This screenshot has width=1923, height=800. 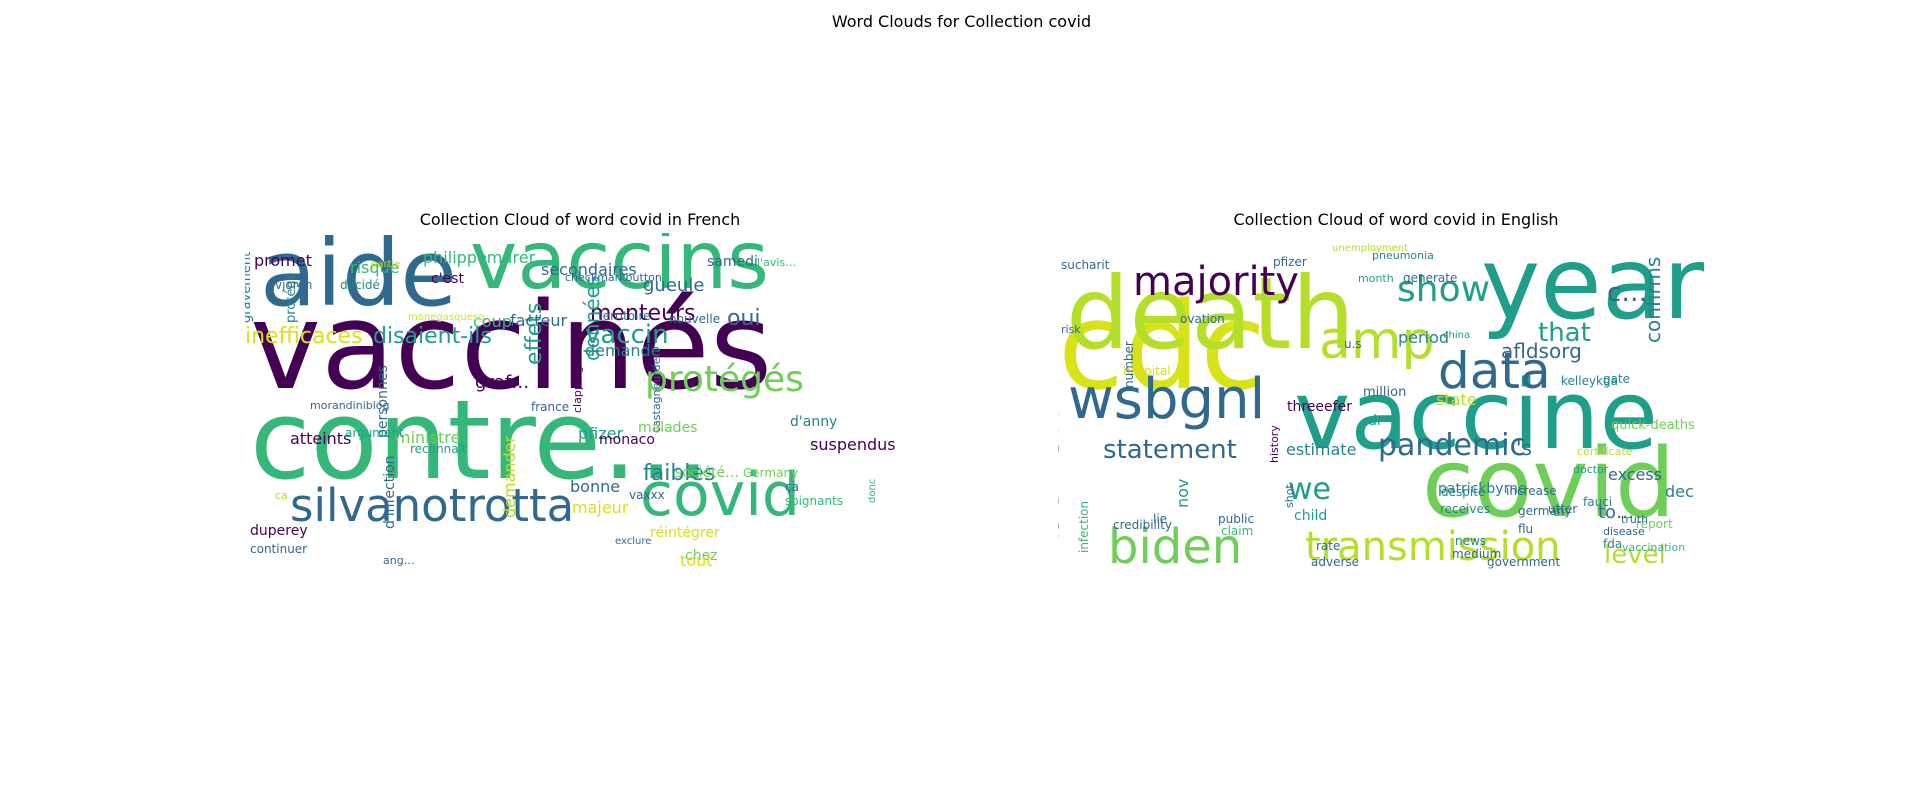 What do you see at coordinates (872, 491) in the screenshot?
I see `cloud-word: donc` at bounding box center [872, 491].